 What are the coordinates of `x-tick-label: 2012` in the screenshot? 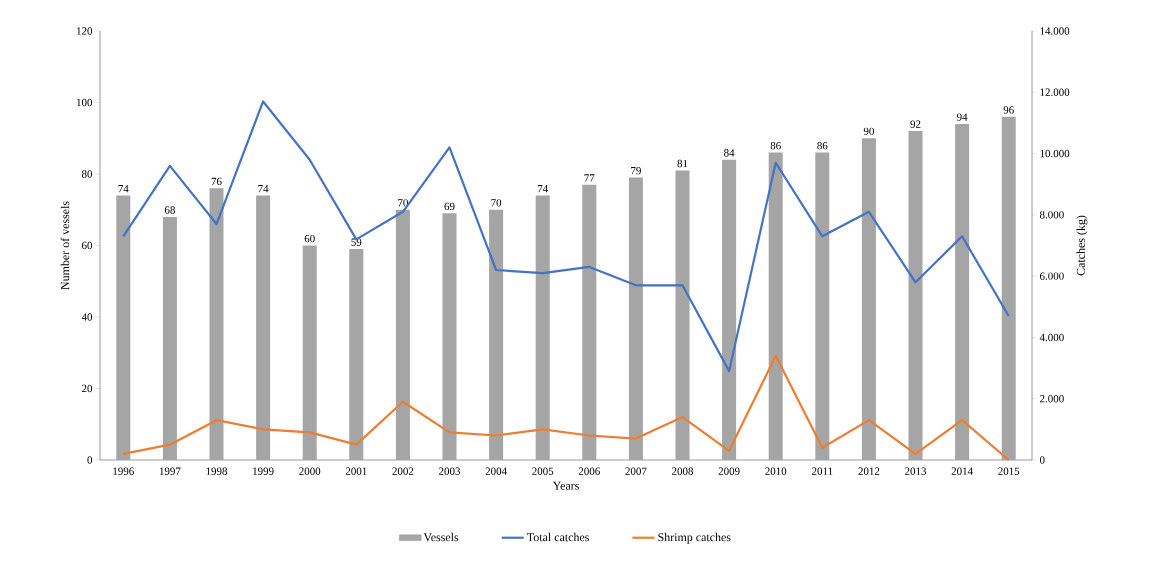 It's located at (869, 471).